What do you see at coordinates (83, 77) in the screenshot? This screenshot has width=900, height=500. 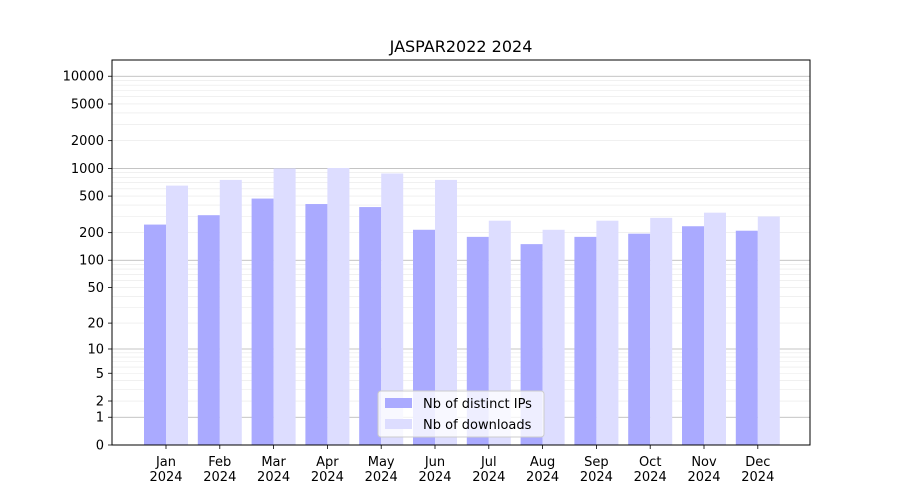 I see `y-tick-label: 10000` at bounding box center [83, 77].